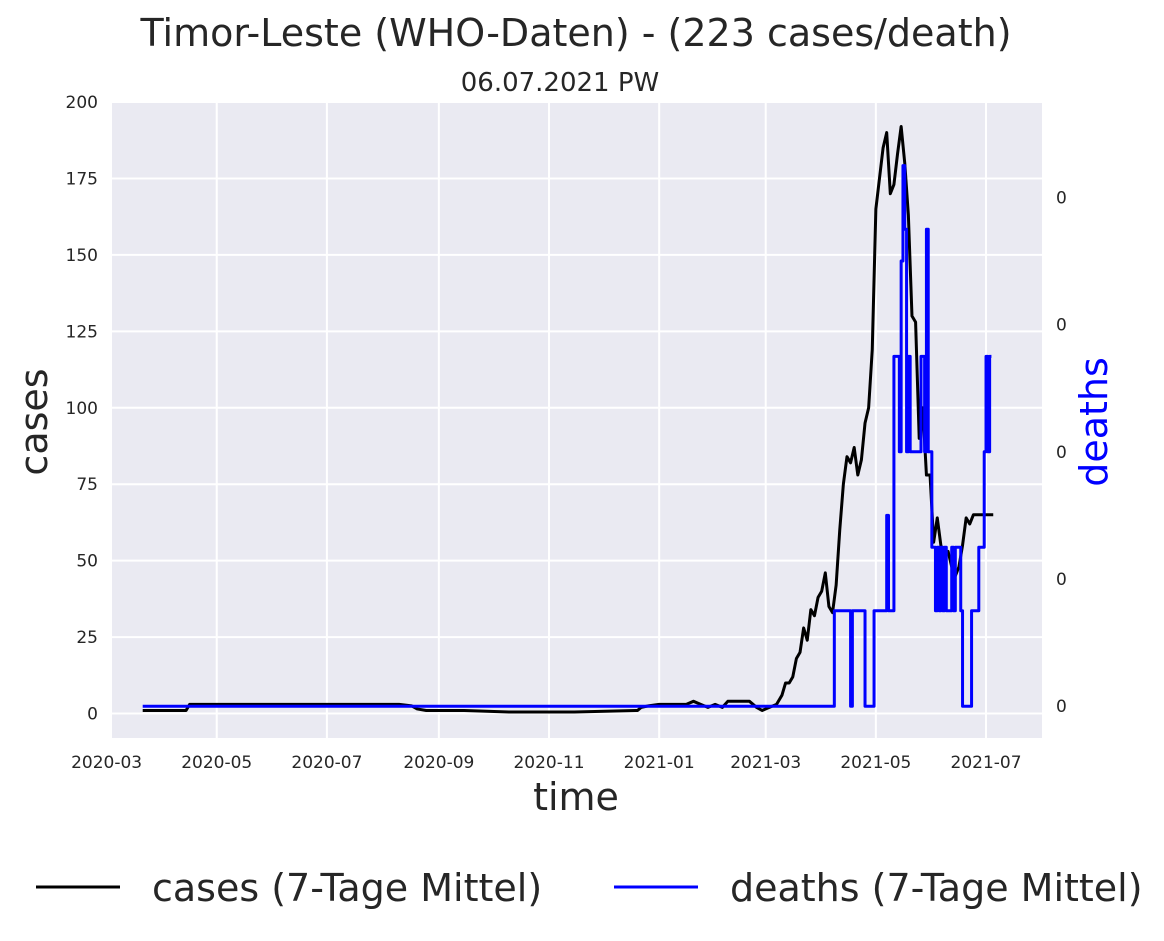  Describe the element at coordinates (34, 421) in the screenshot. I see `y-axis-label: cases` at that location.